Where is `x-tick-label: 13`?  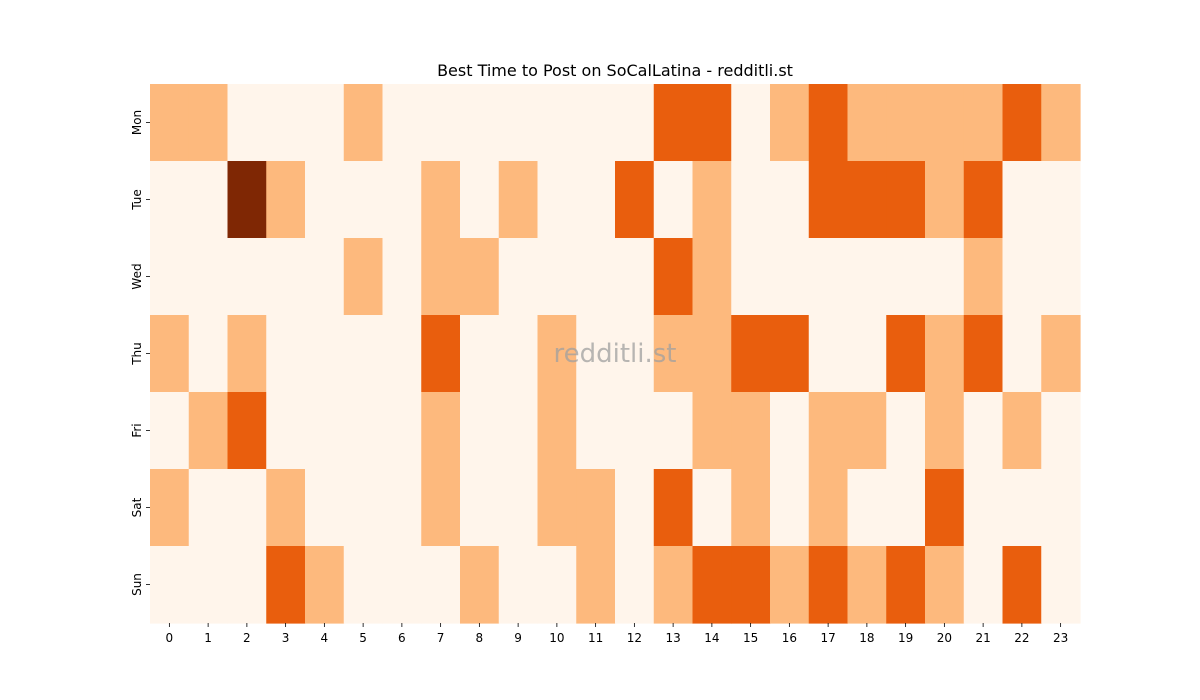 x-tick-label: 13 is located at coordinates (672, 638).